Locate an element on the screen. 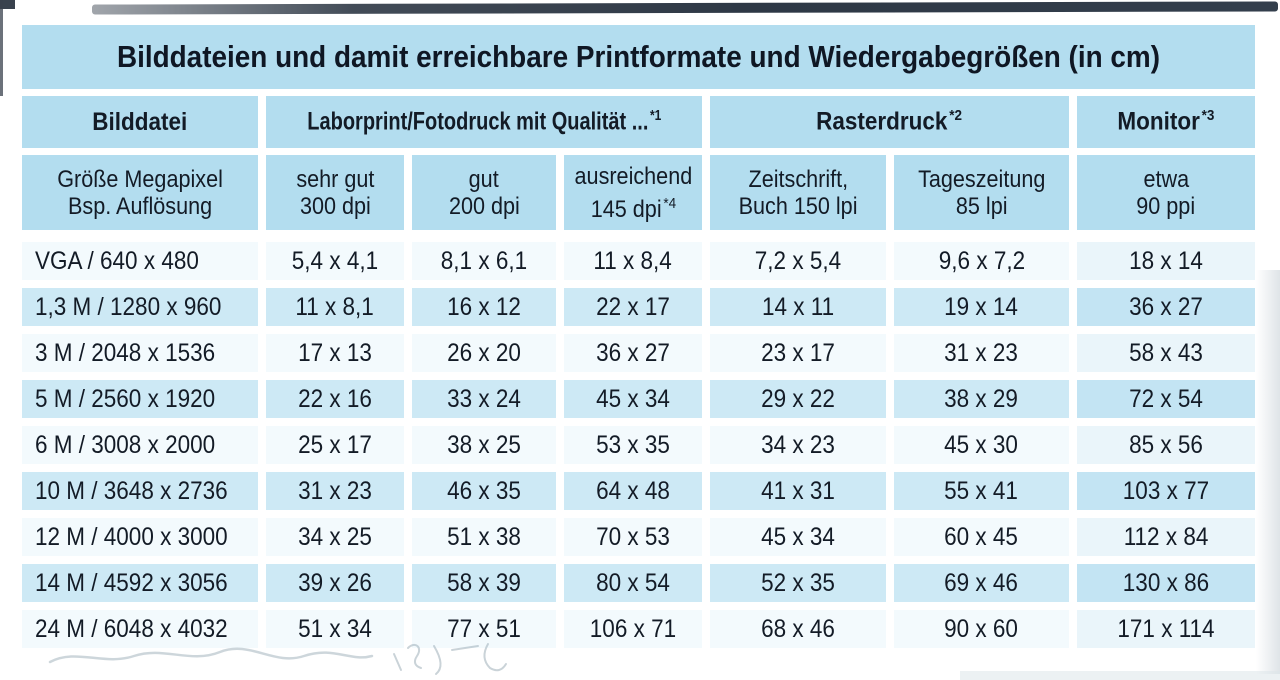  value-cell-gut: 8,1 x 6,1 is located at coordinates (484, 261).